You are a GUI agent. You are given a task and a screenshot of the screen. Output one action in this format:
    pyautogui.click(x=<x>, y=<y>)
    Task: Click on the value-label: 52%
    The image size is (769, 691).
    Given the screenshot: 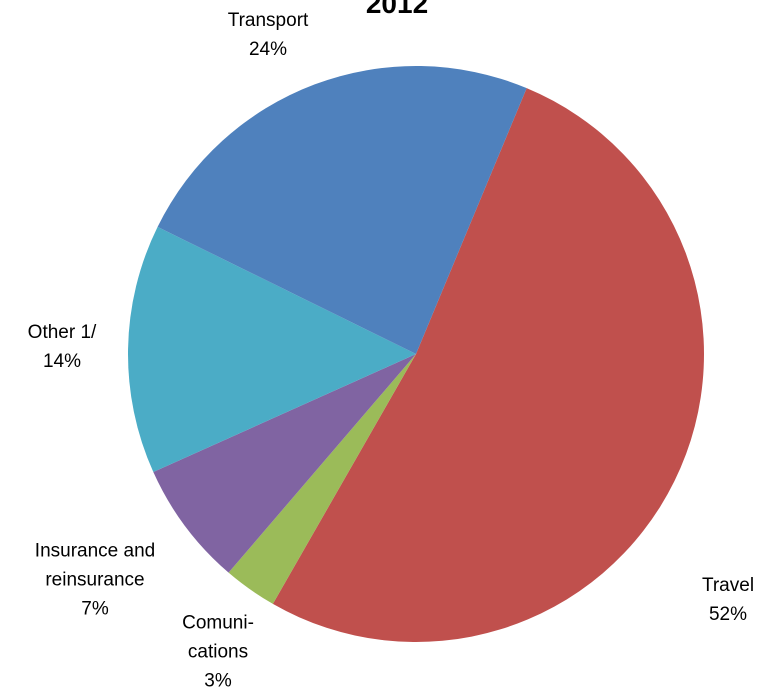 What is the action you would take?
    pyautogui.click(x=728, y=614)
    